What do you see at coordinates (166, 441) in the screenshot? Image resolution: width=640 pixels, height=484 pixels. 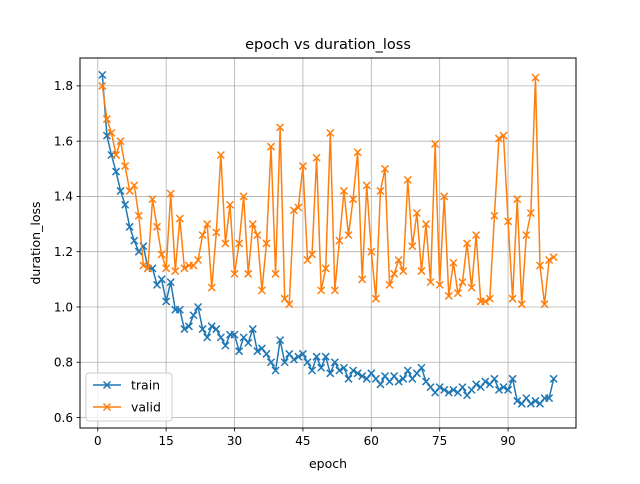 I see `x-tick-label: 15` at bounding box center [166, 441].